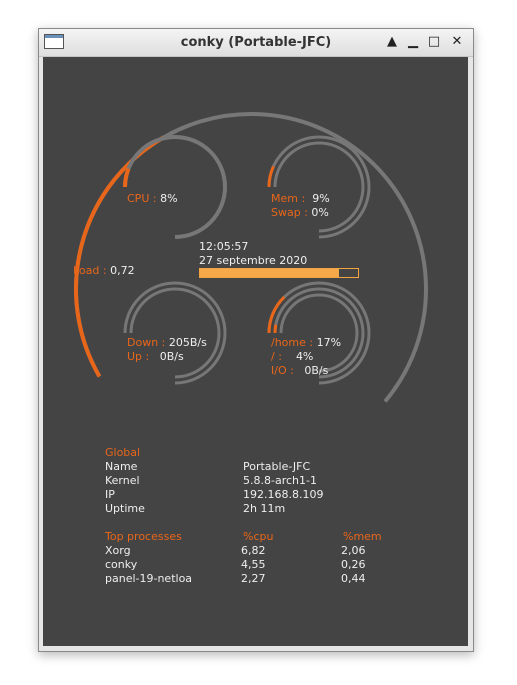 Image resolution: width=517 pixels, height=685 pixels. I want to click on clock-date: 27 septembre 2020, so click(253, 260).